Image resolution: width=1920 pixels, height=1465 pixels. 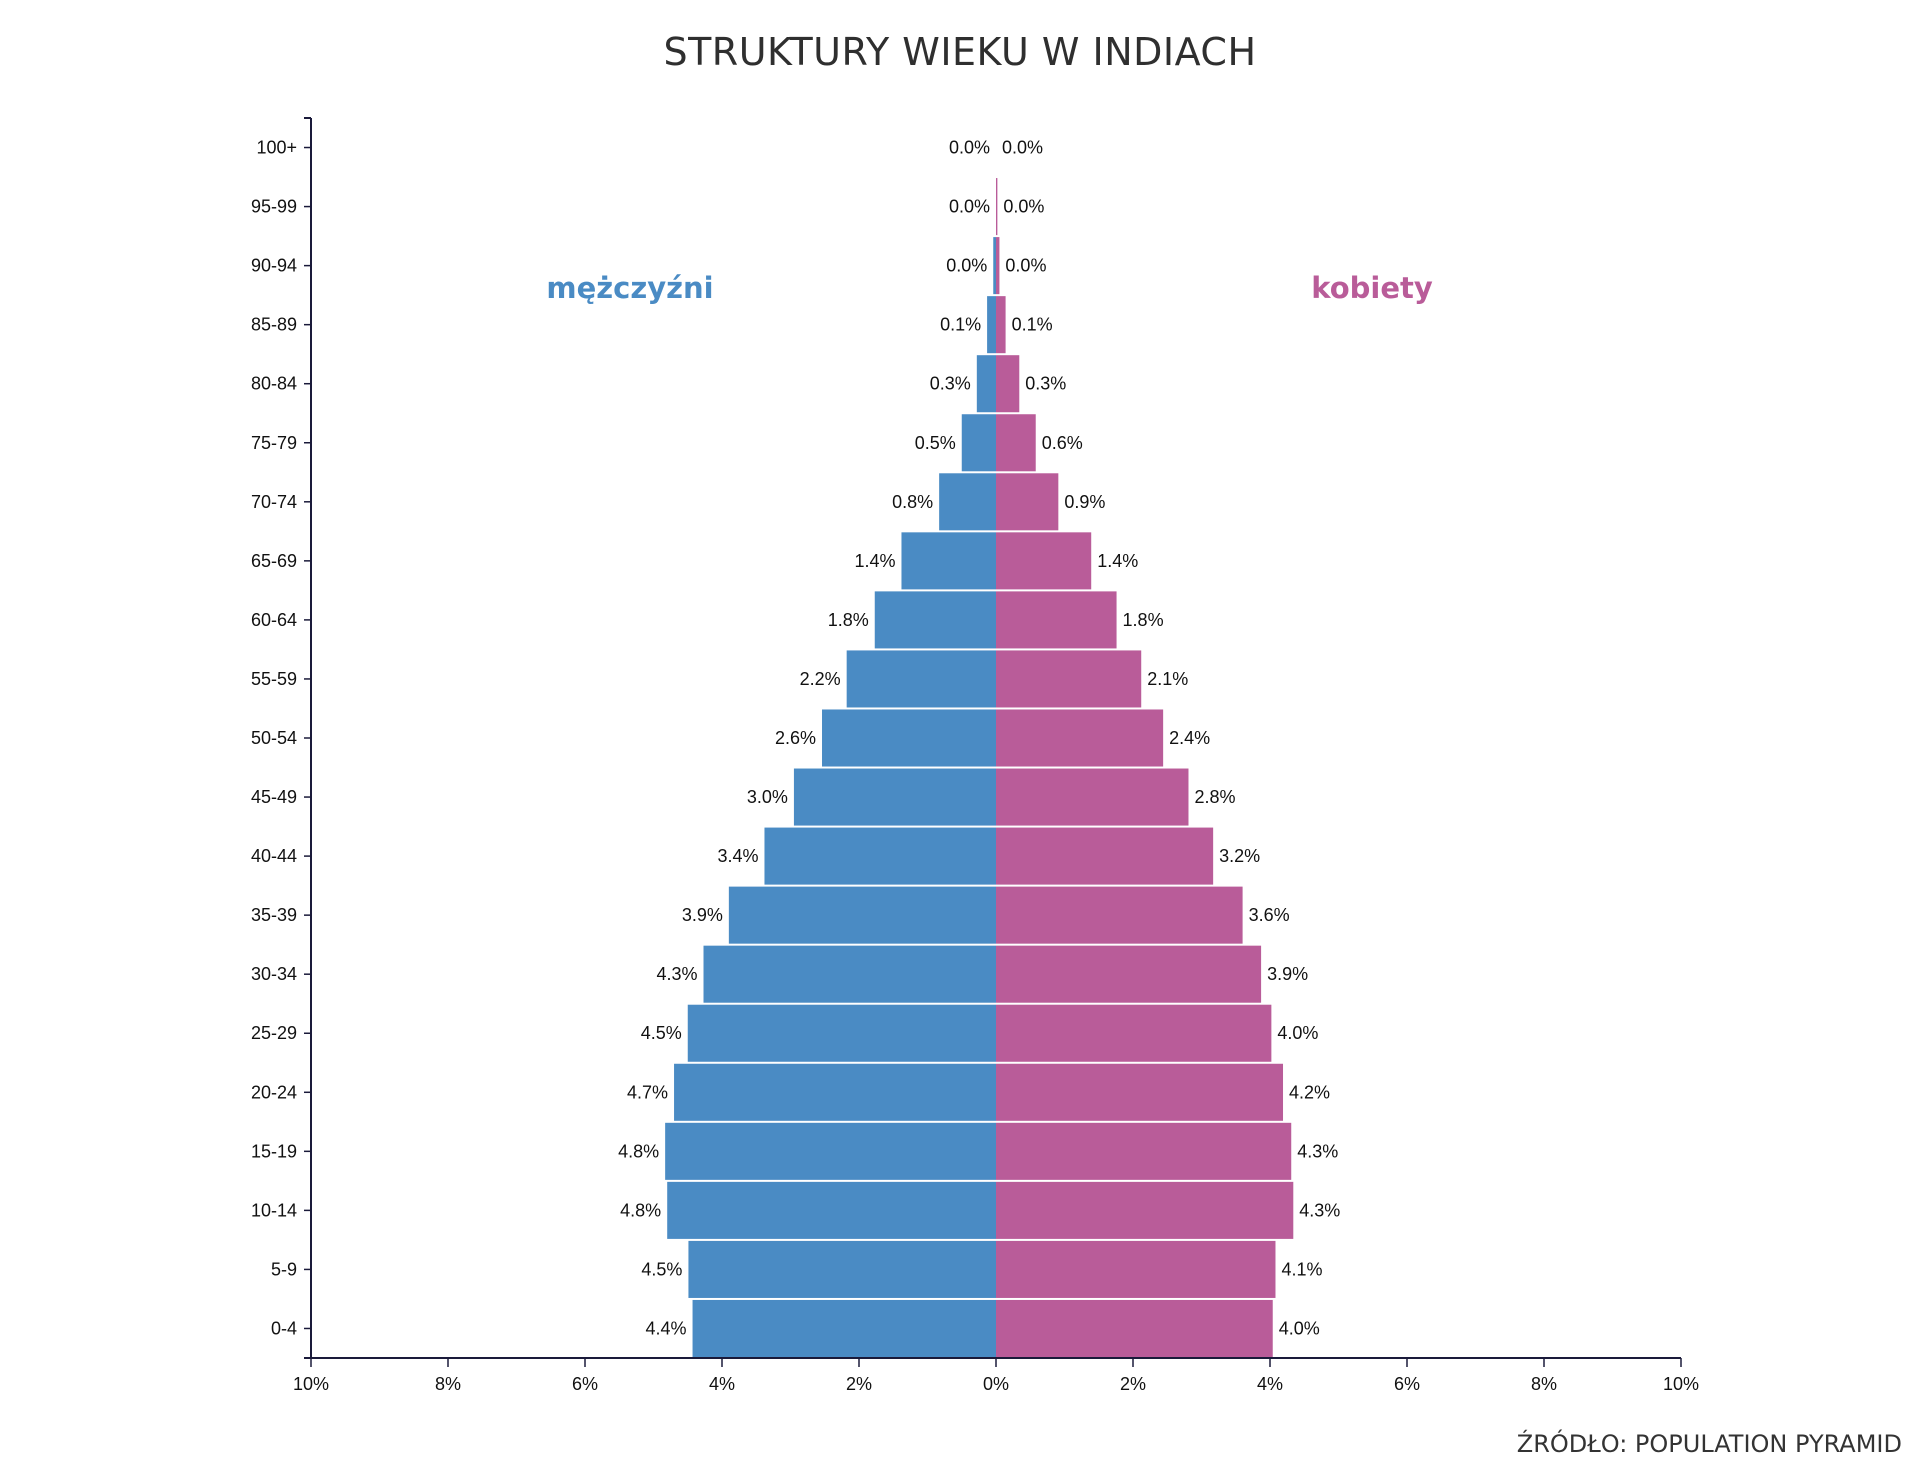 I want to click on value-label-male-80-84: 0.3%, so click(x=950, y=384).